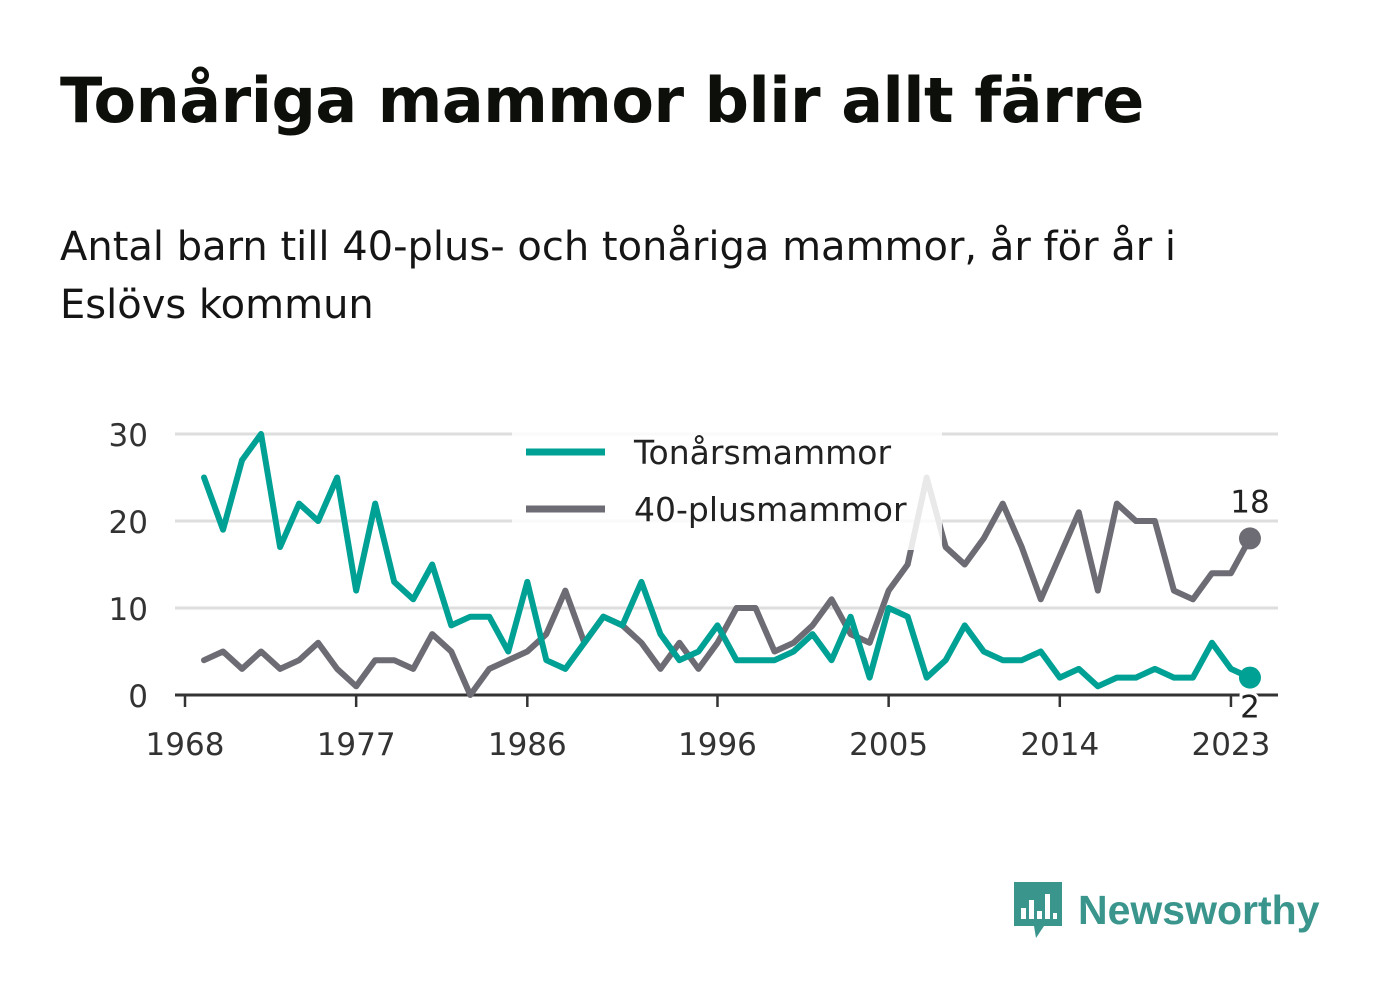 The width and height of the screenshot is (1382, 999). Describe the element at coordinates (128, 436) in the screenshot. I see `y-tick-label: 30` at that location.